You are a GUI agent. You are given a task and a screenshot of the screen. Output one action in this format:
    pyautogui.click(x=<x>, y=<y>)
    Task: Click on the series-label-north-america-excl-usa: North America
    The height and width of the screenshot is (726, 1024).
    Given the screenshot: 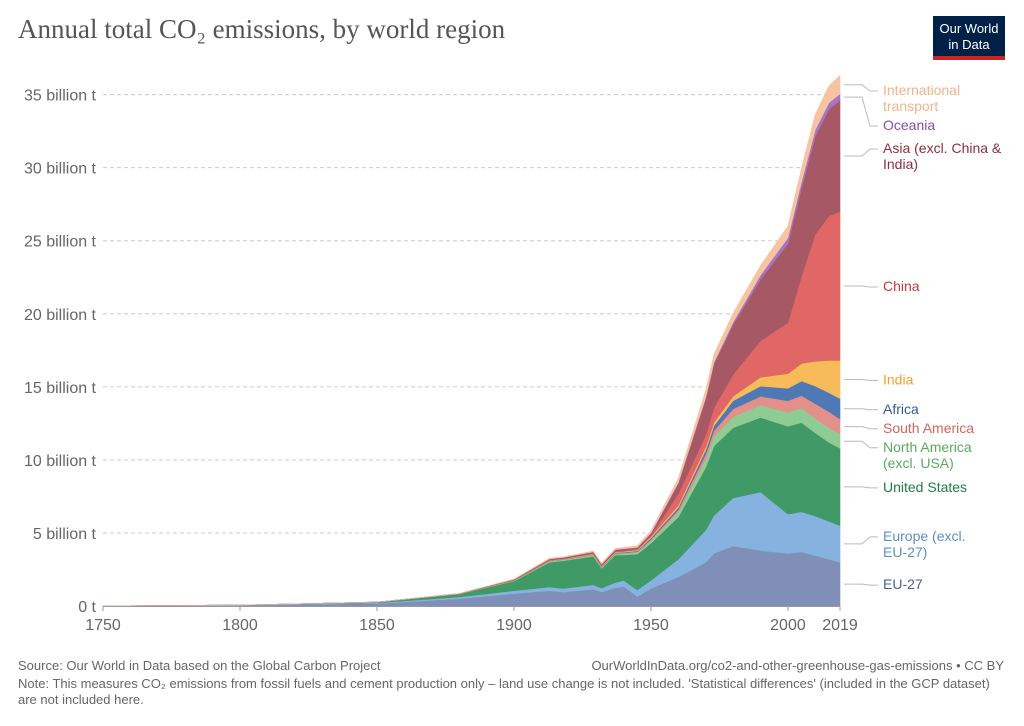 What is the action you would take?
    pyautogui.click(x=927, y=447)
    